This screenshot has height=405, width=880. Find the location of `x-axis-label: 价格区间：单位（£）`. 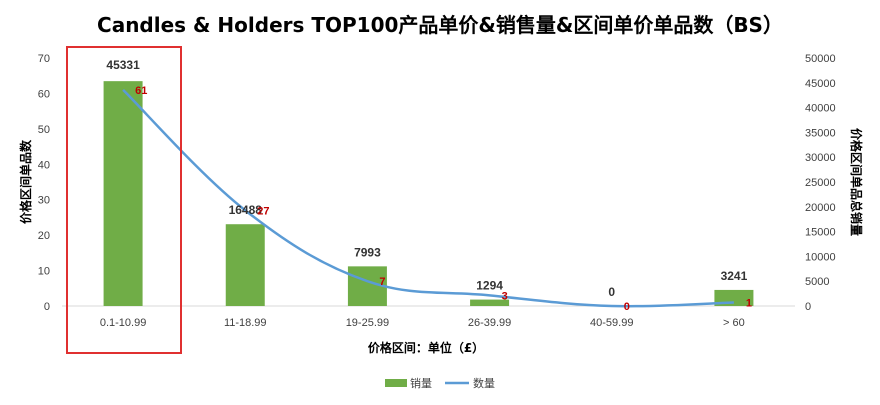

x-axis-label: 价格区间：单位（£） is located at coordinates (426, 347).